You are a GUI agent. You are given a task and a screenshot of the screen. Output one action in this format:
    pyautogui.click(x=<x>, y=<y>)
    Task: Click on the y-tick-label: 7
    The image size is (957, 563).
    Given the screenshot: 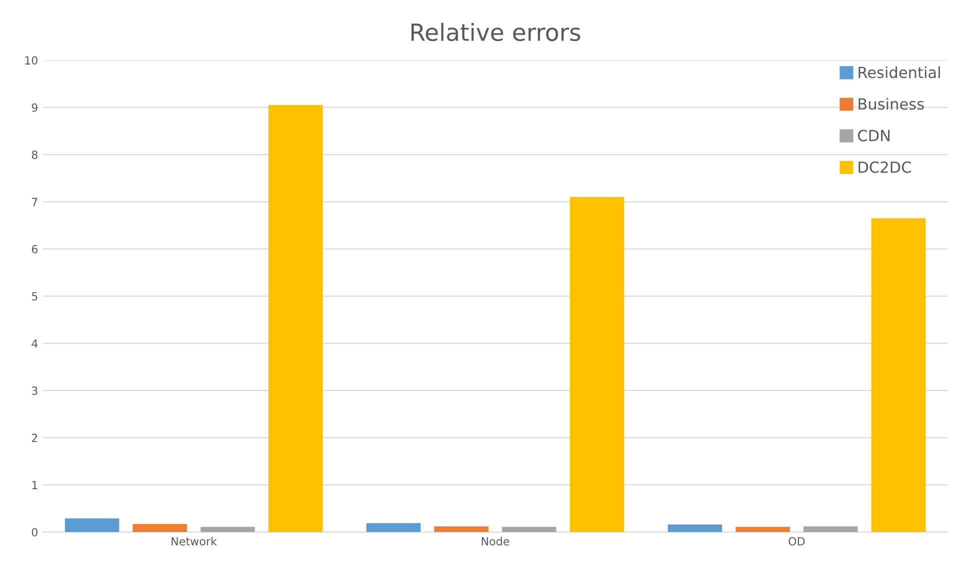 What is the action you would take?
    pyautogui.click(x=35, y=202)
    